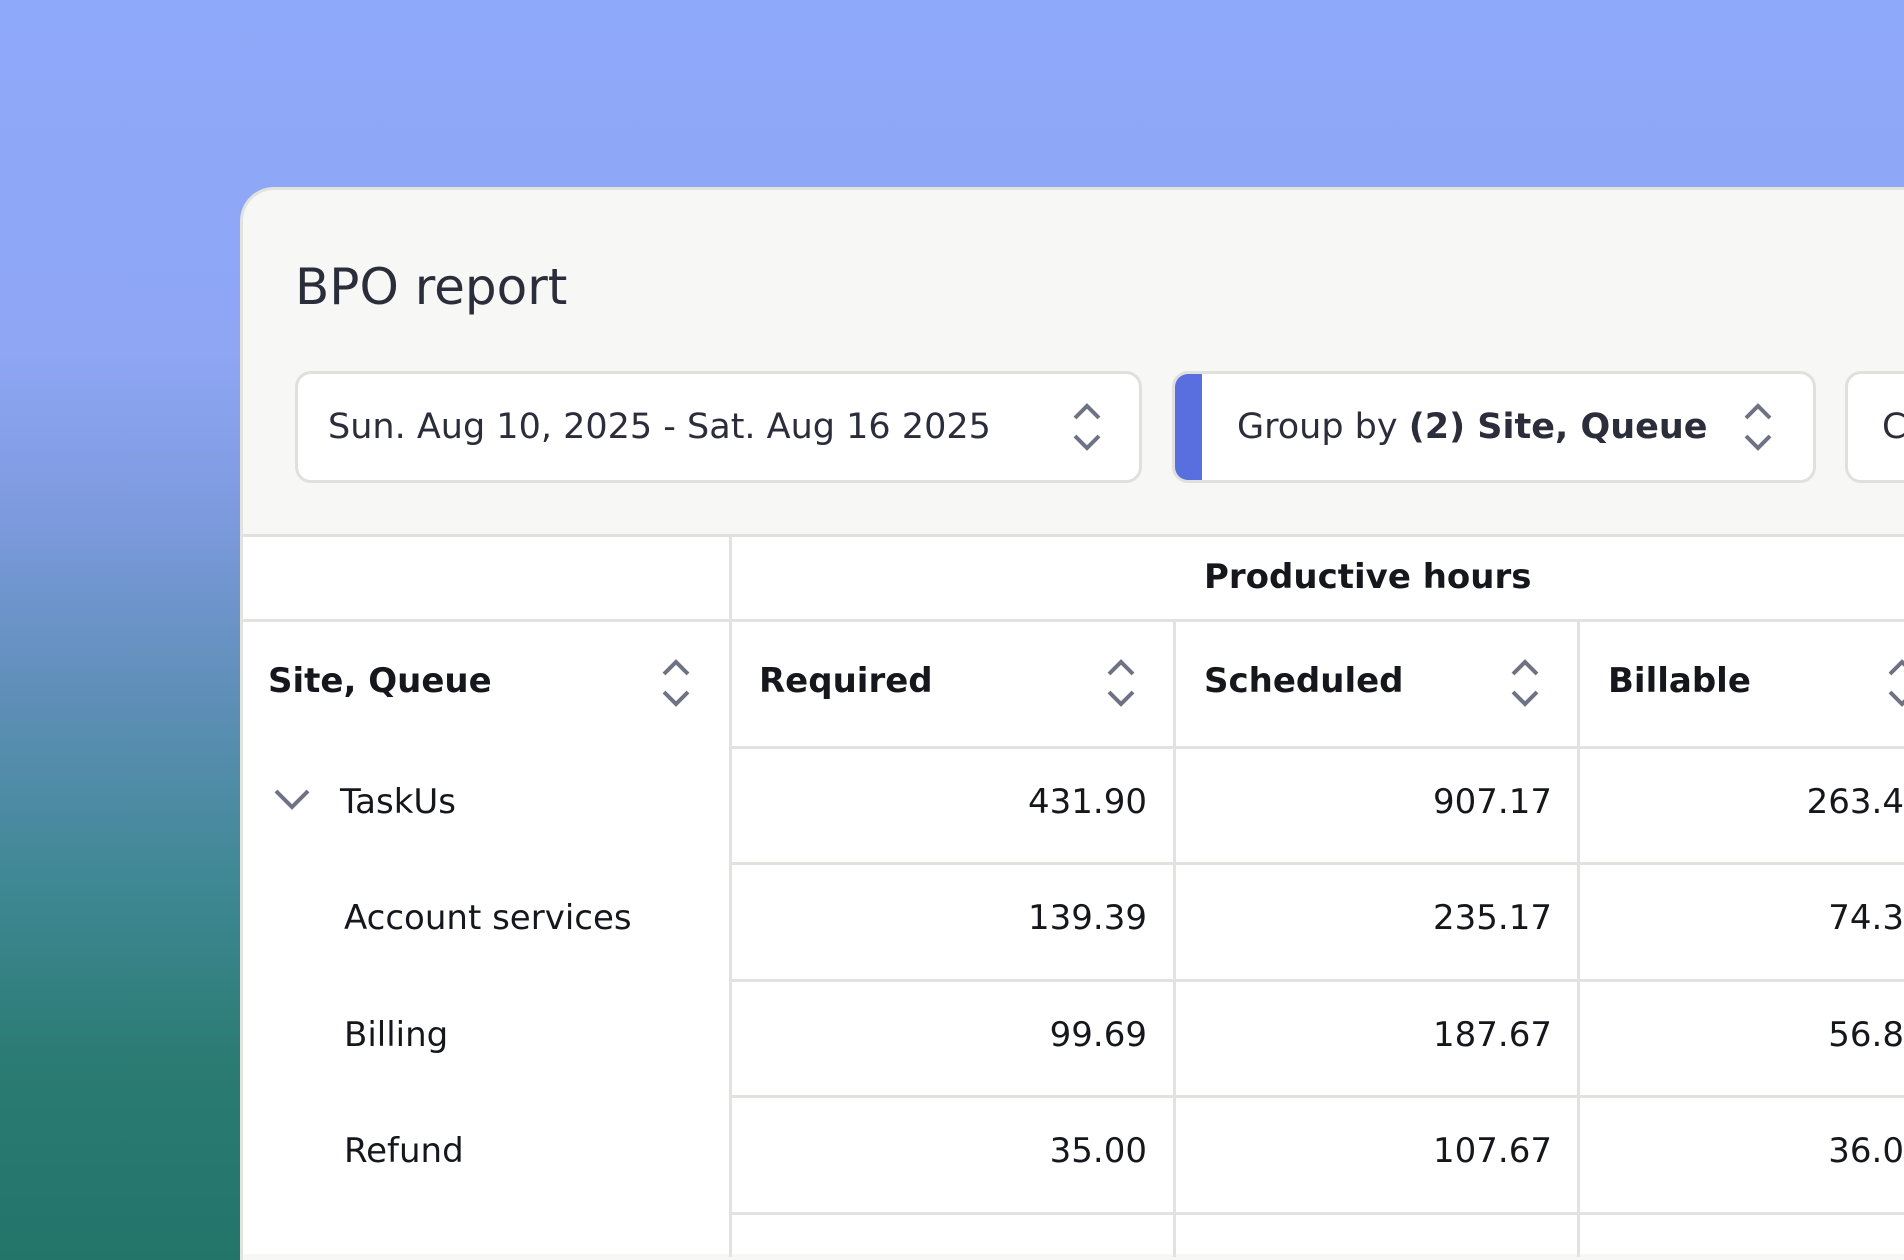 The height and width of the screenshot is (1260, 1904). I want to click on billable-value: 263.4, so click(1855, 802).